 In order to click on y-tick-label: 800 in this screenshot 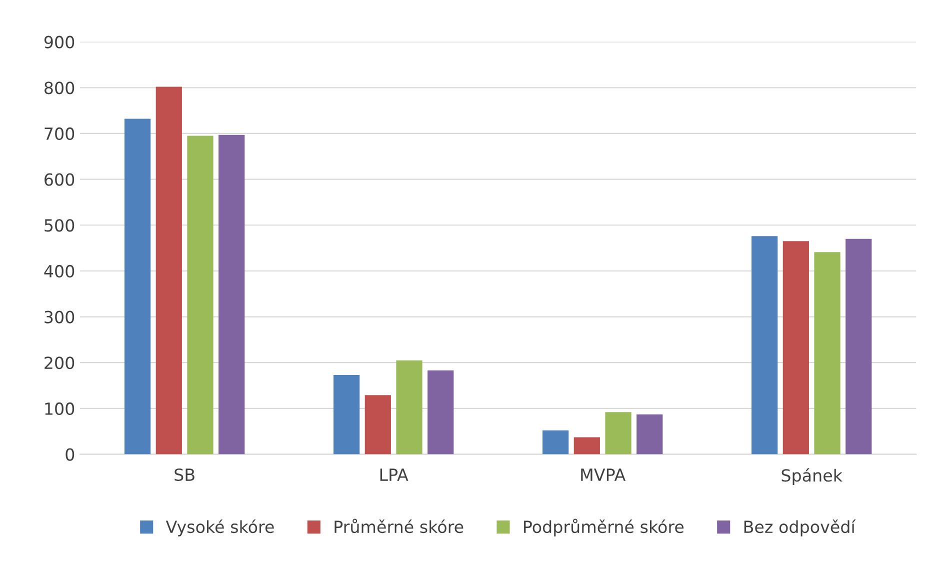, I will do `click(59, 88)`.